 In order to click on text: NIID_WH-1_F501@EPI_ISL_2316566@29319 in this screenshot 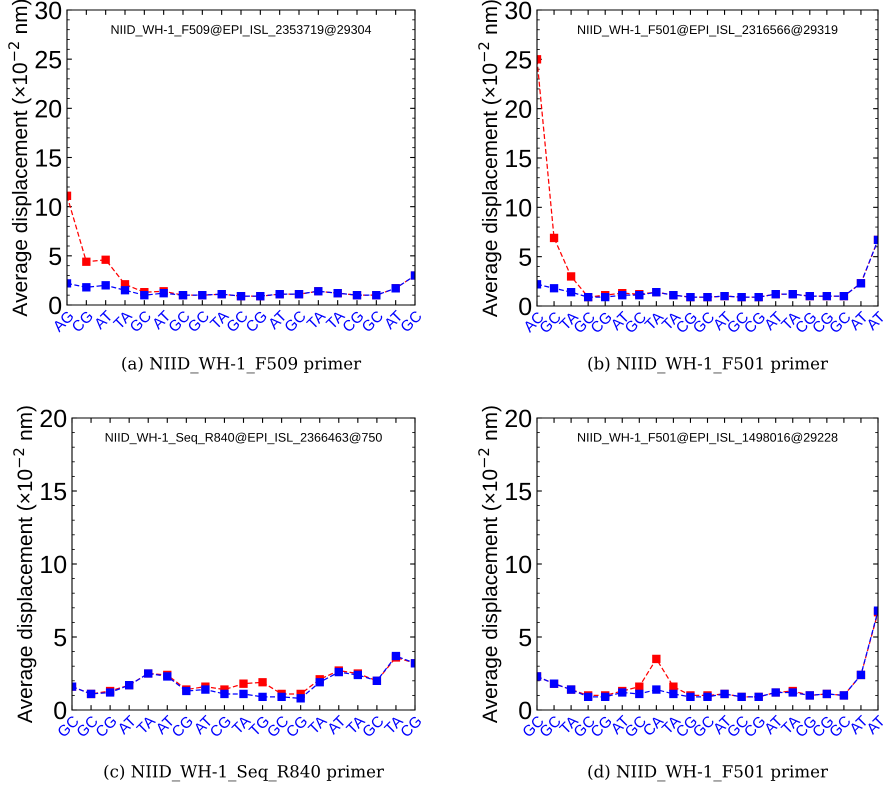, I will do `click(708, 30)`.